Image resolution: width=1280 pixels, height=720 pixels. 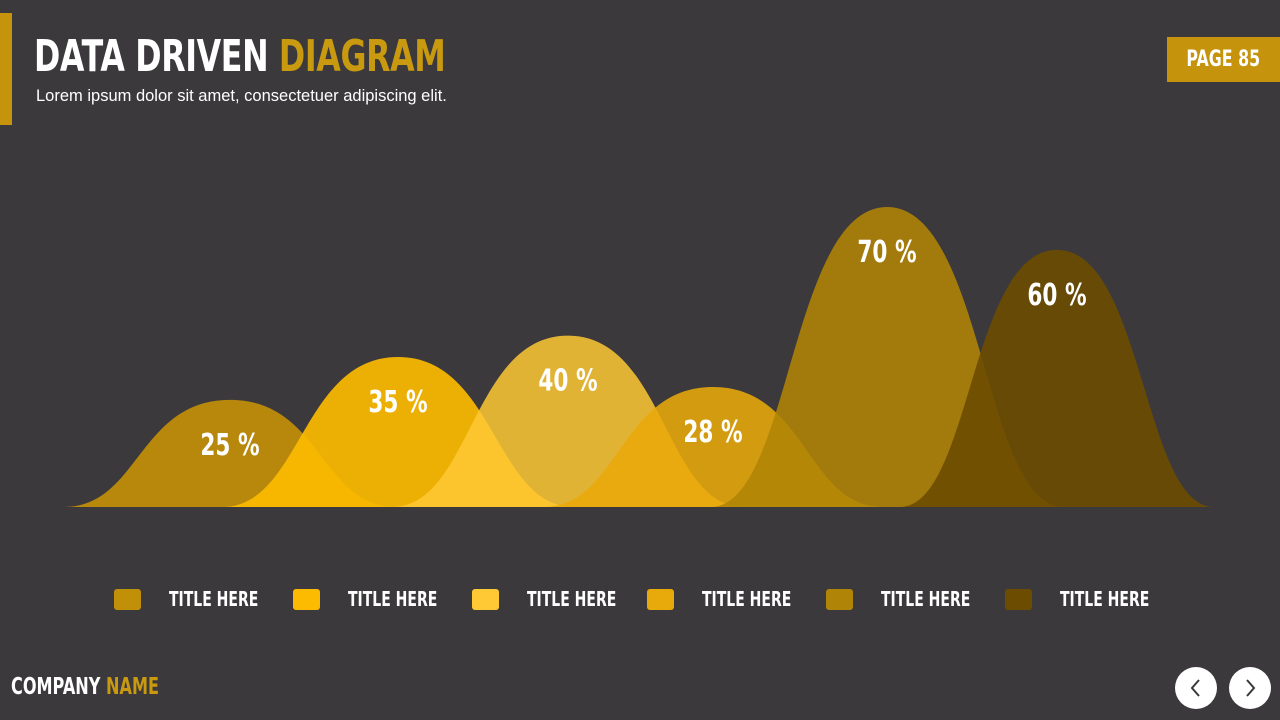 I want to click on page-badge: PAGE 85, so click(x=1223, y=59).